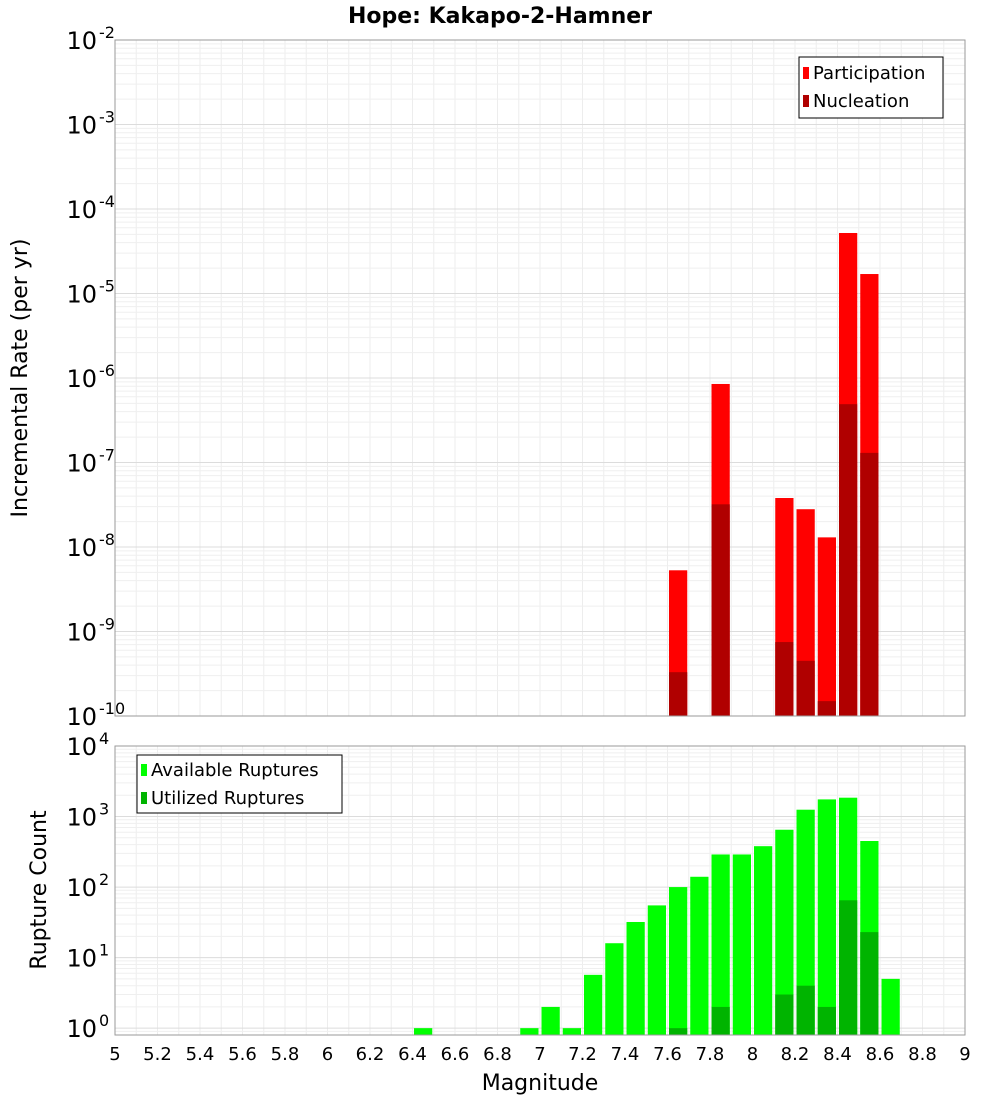 The width and height of the screenshot is (1000, 1100). What do you see at coordinates (752, 1054) in the screenshot?
I see `x-tick-label: 8` at bounding box center [752, 1054].